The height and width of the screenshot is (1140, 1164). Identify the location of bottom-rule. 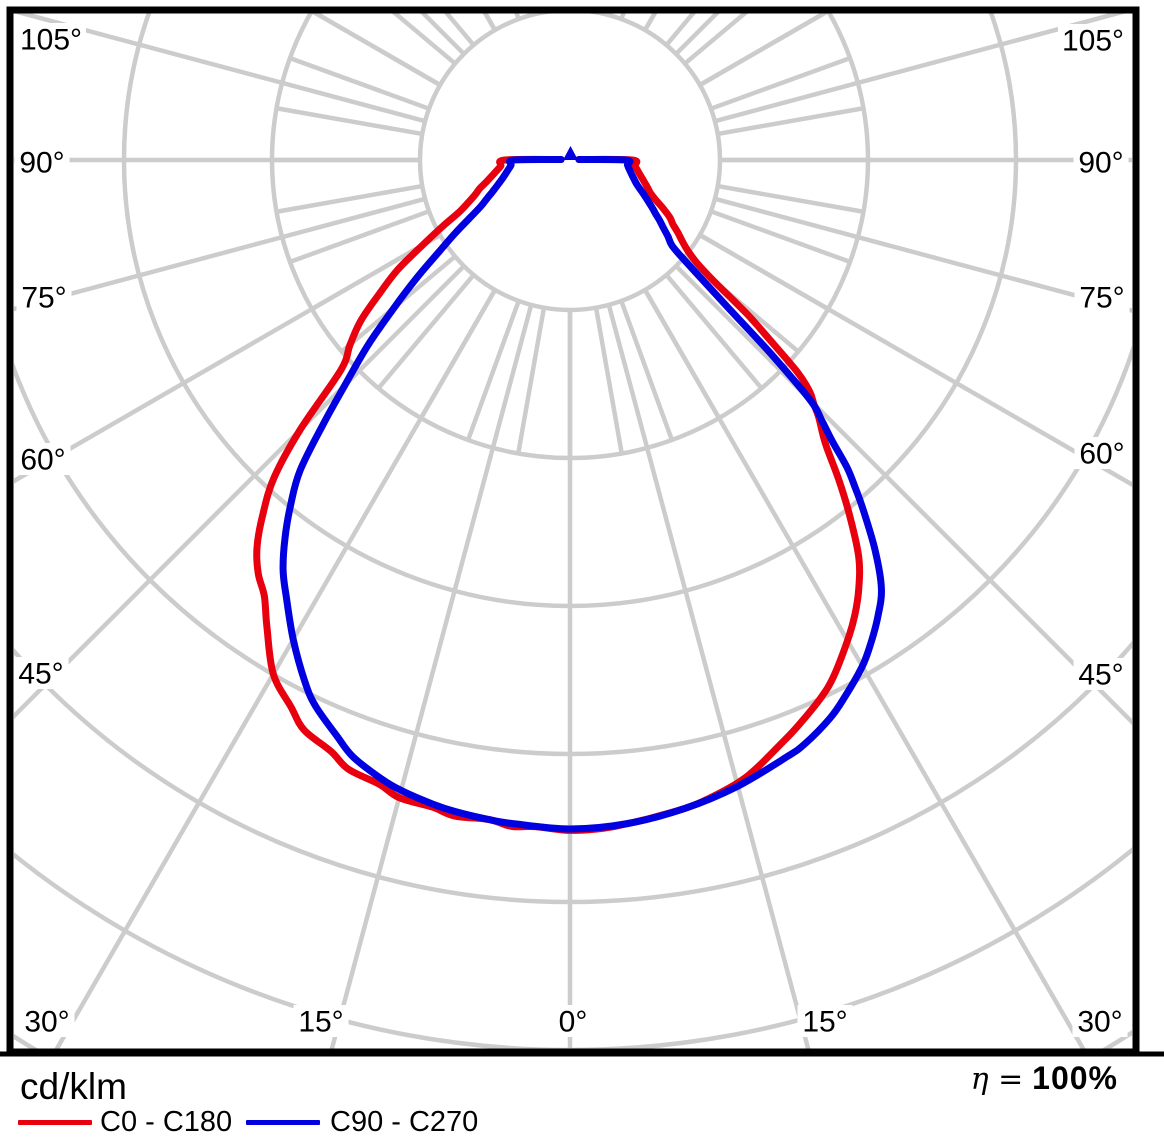
(582, 1054).